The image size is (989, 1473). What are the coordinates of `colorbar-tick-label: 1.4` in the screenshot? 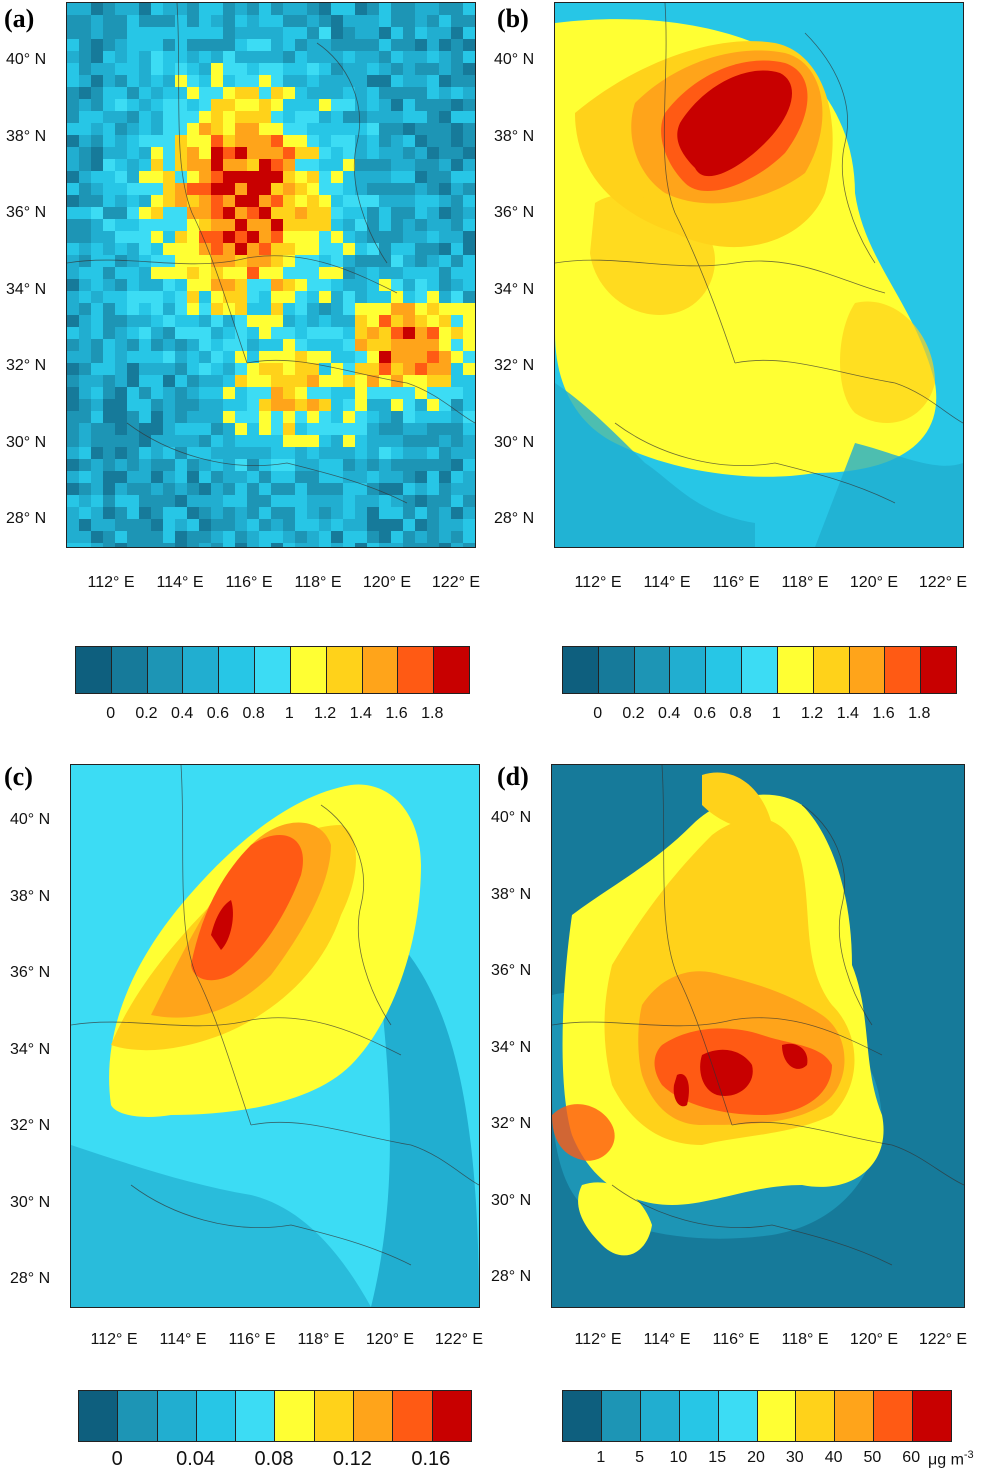 It's located at (360, 713).